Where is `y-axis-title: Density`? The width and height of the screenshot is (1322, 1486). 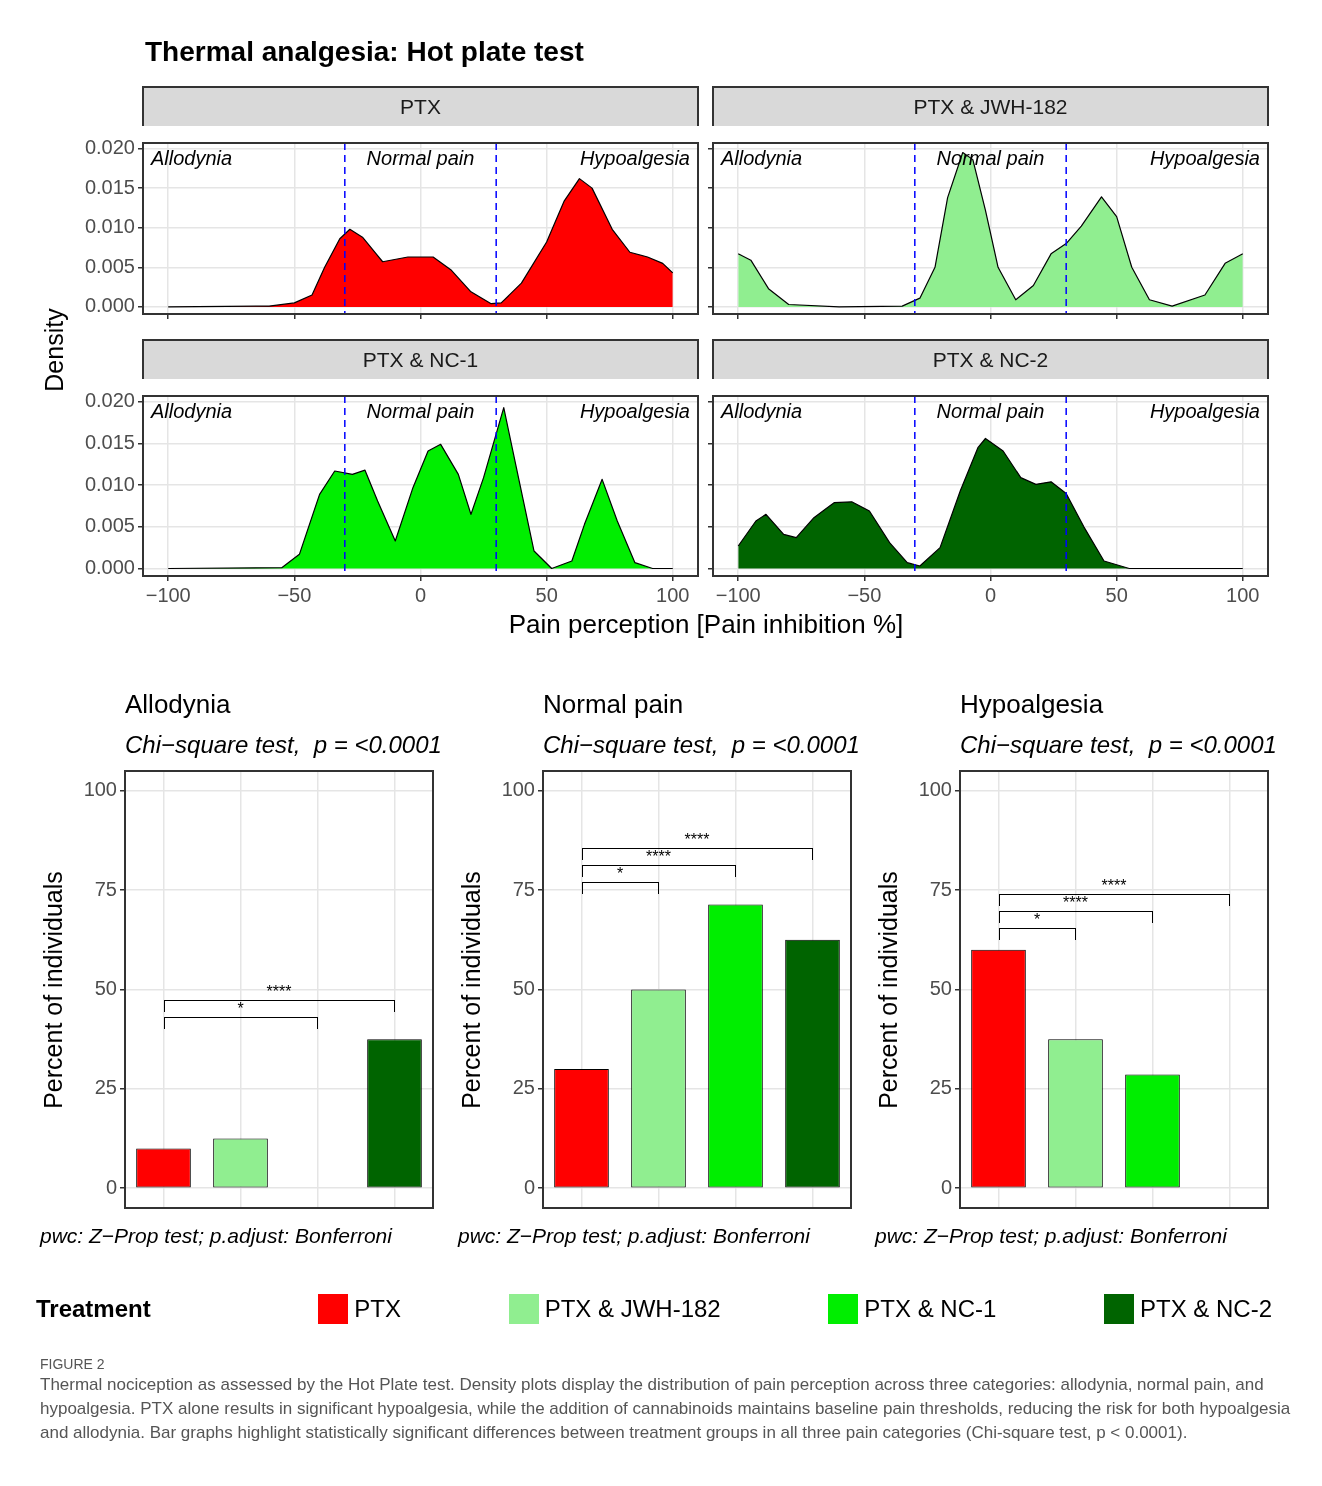 y-axis-title: Density is located at coordinates (54, 350).